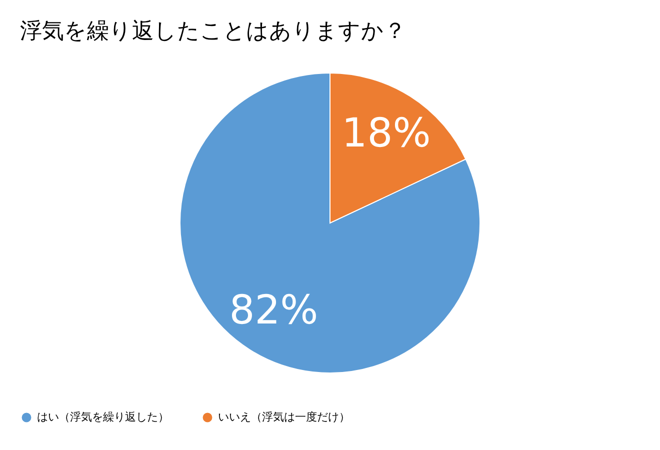 The image size is (660, 450). I want to click on data-label: 82%, so click(273, 311).